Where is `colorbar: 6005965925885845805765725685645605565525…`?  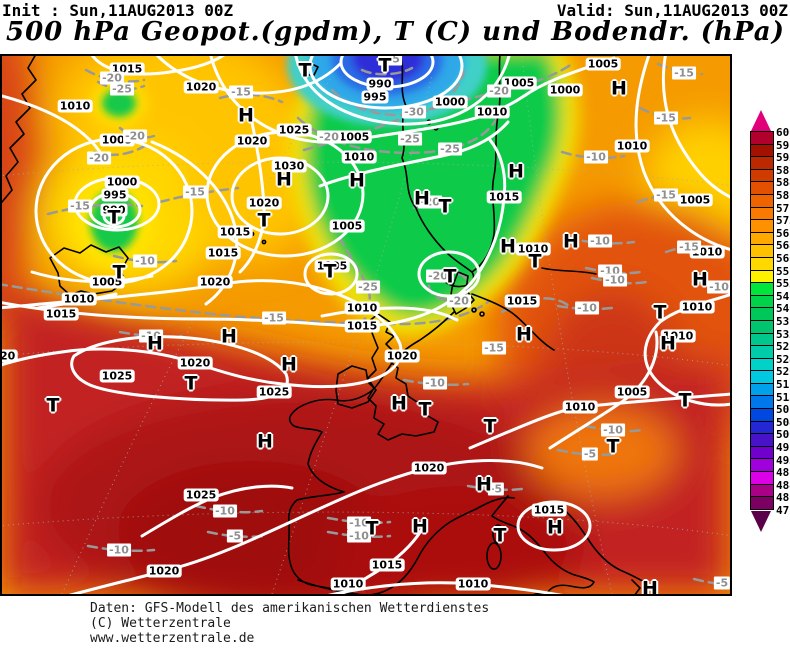
colorbar: 6005965925885845805765725685645605565525… is located at coordinates (769, 325).